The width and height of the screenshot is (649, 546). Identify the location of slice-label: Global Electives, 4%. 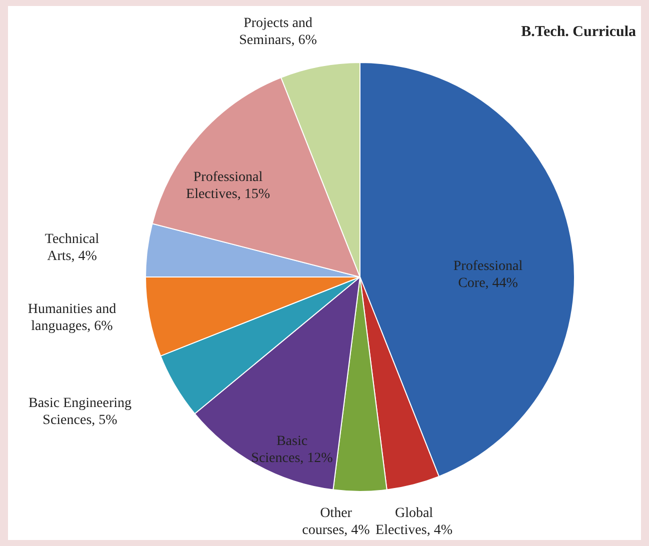
(414, 522).